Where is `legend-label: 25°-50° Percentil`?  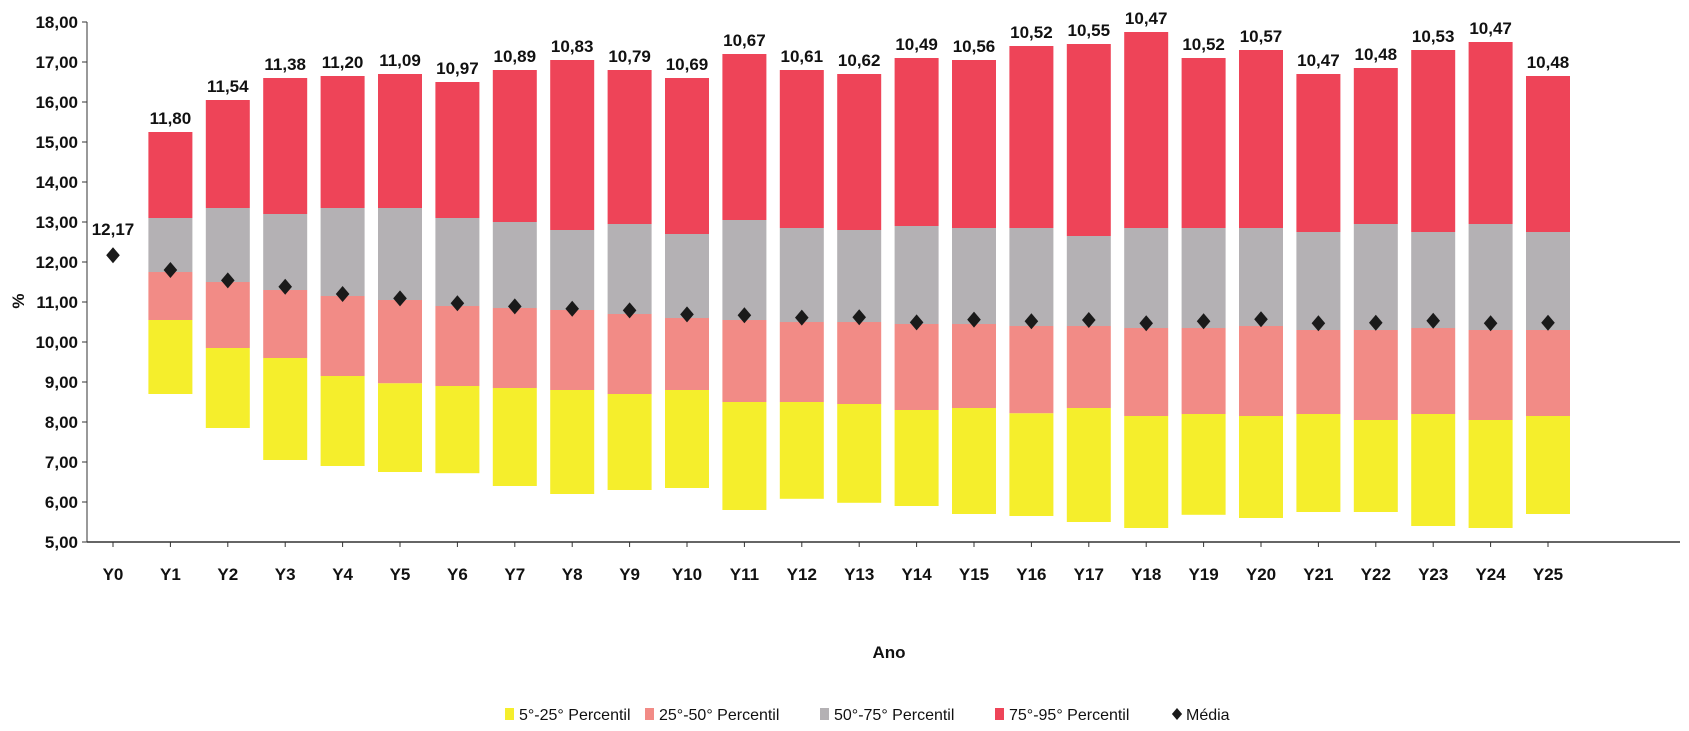 legend-label: 25°-50° Percentil is located at coordinates (719, 715).